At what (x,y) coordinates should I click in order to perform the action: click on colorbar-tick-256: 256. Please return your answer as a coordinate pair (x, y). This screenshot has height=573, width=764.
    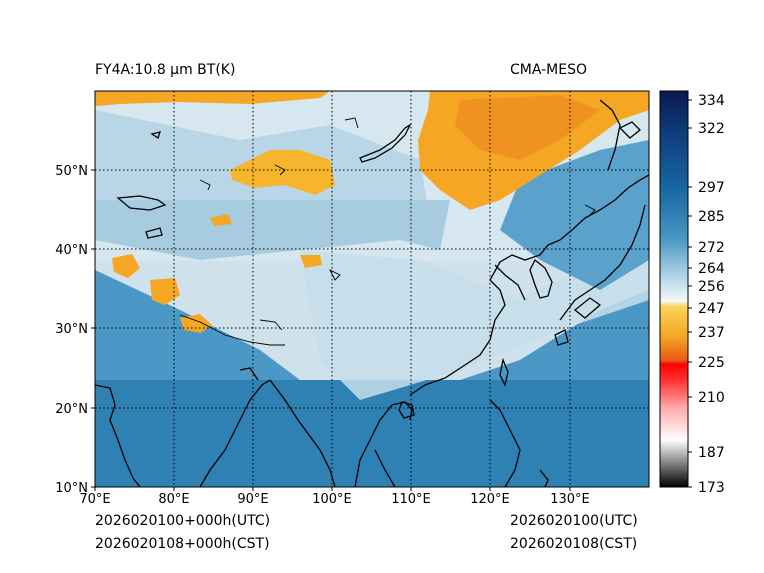
    Looking at the image, I should click on (711, 287).